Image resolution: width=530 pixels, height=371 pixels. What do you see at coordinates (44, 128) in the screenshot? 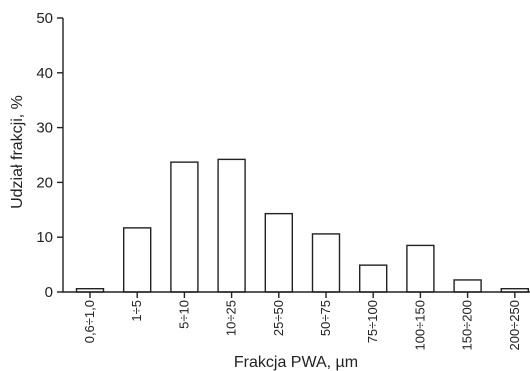
I see `y-tick-label: 30` at bounding box center [44, 128].